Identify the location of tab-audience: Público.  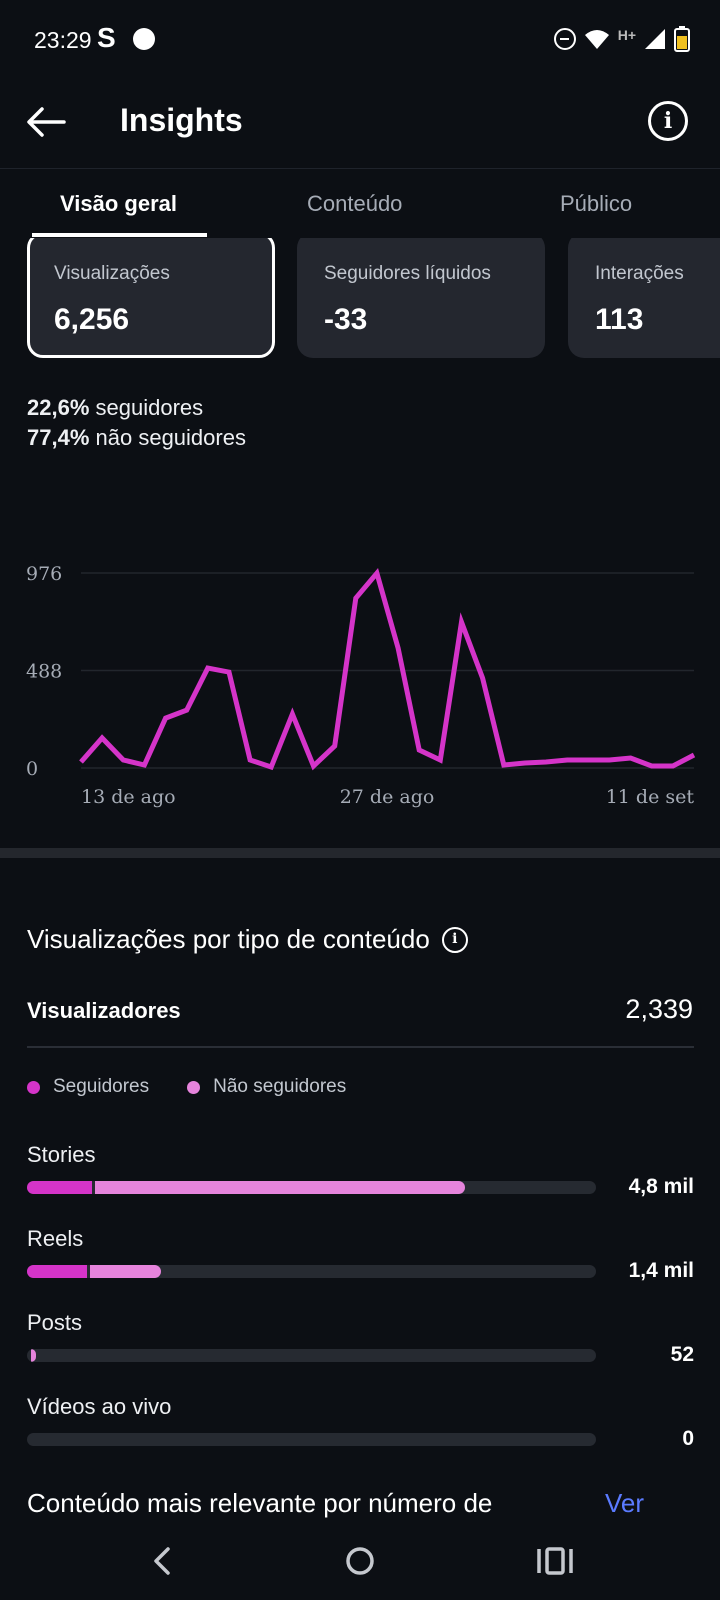
(596, 203).